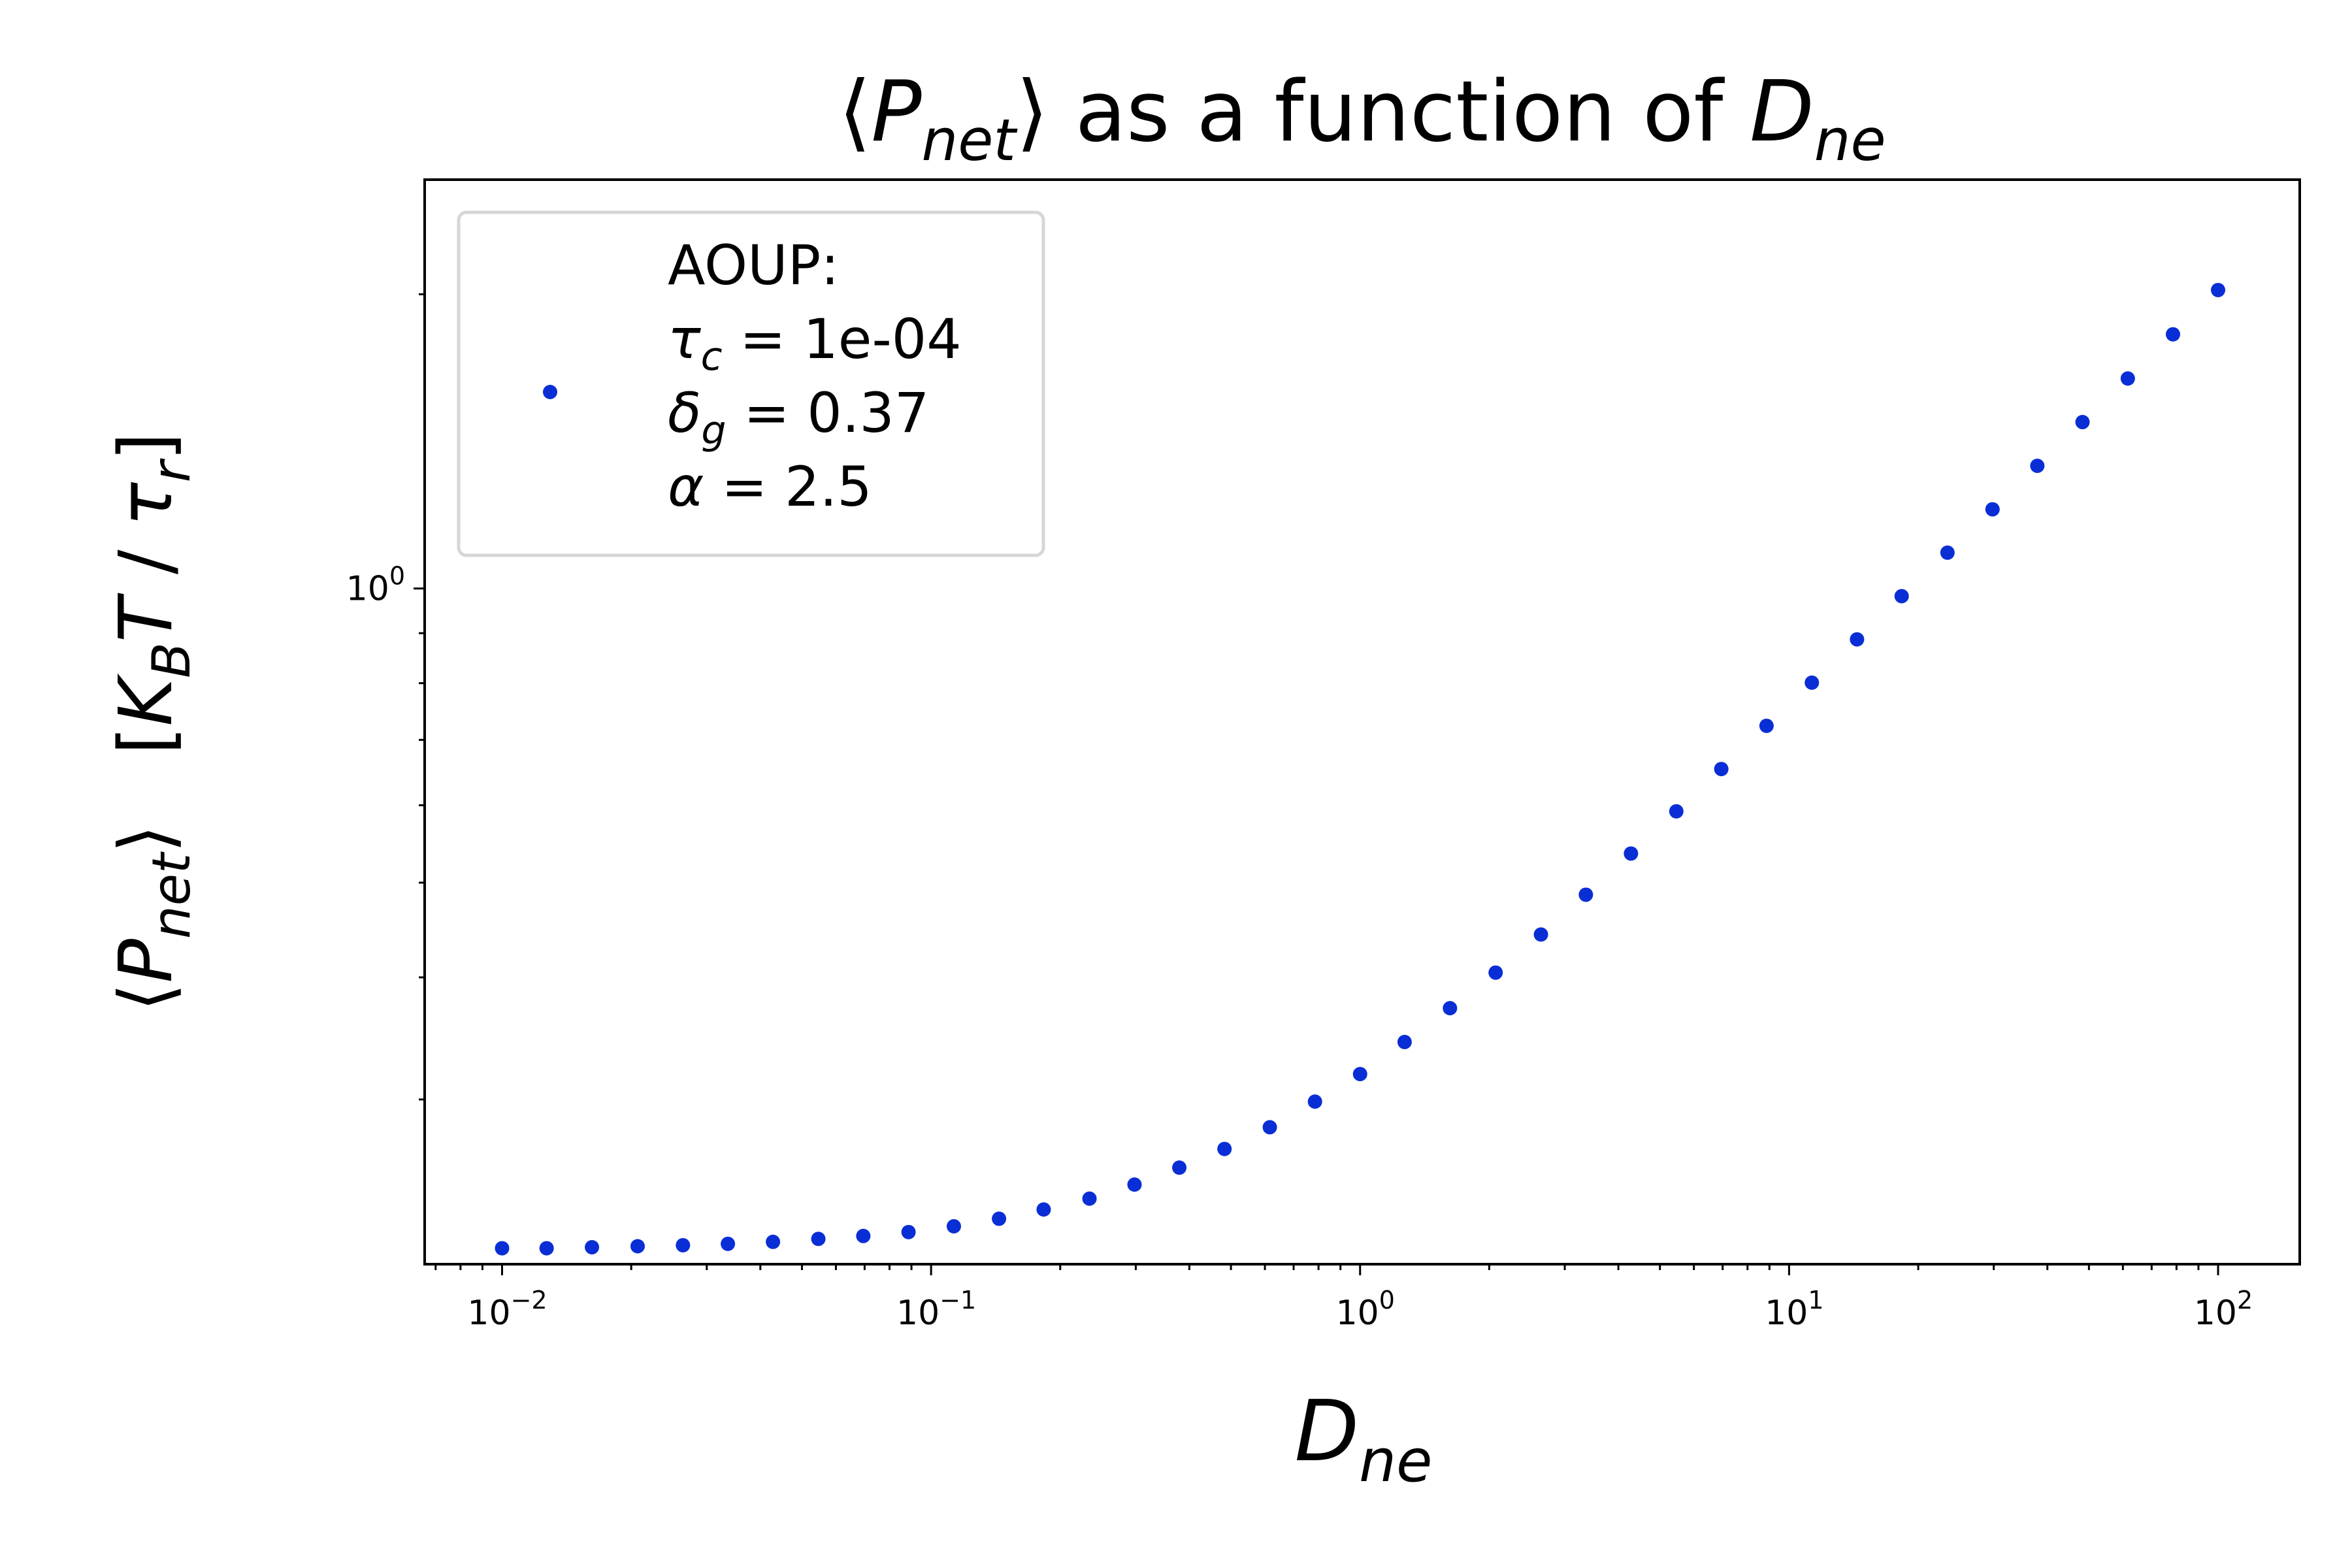 This screenshot has width=2352, height=1568. I want to click on legend: AOUP: τc = 1e-04 δg = 0.37 α = 2.5, so click(751, 383).